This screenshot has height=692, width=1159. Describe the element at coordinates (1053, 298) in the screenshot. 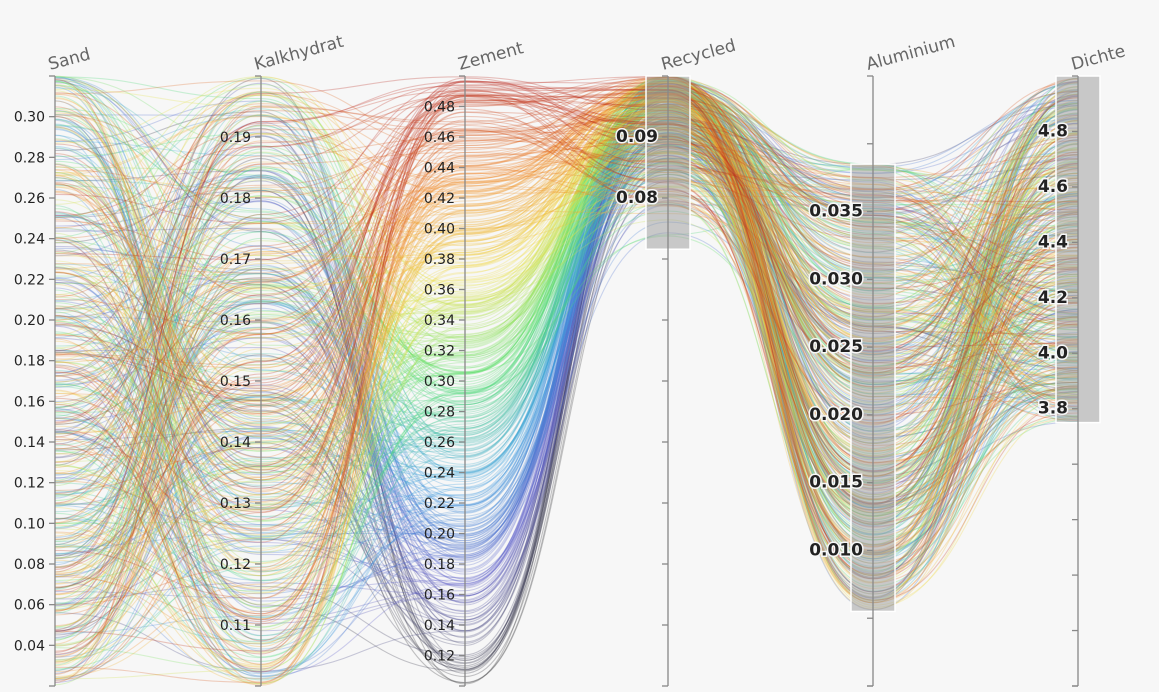

I see `tick-label: 4.2` at that location.